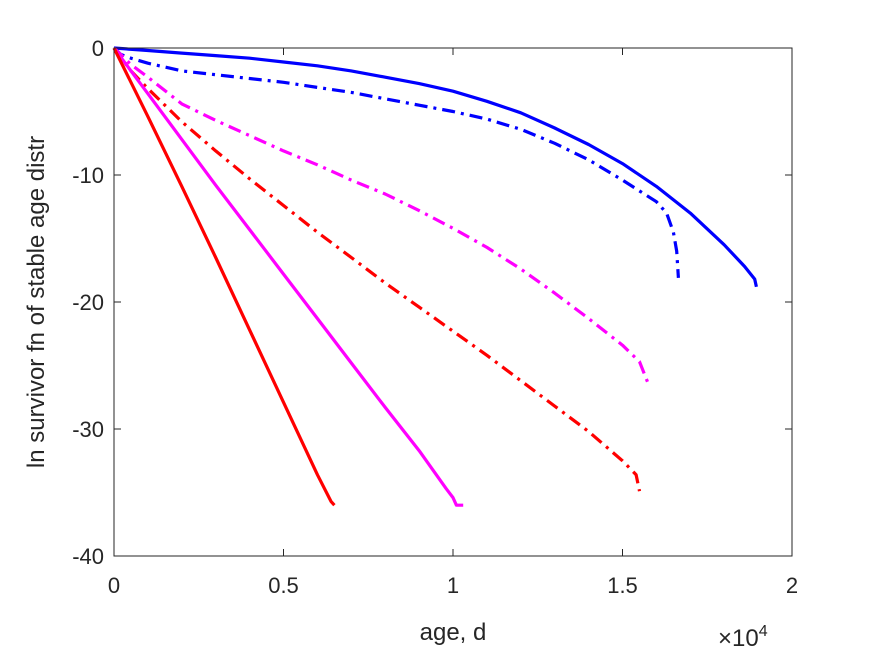  Describe the element at coordinates (738, 638) in the screenshot. I see `x-axis-exponent-base: ×10` at that location.